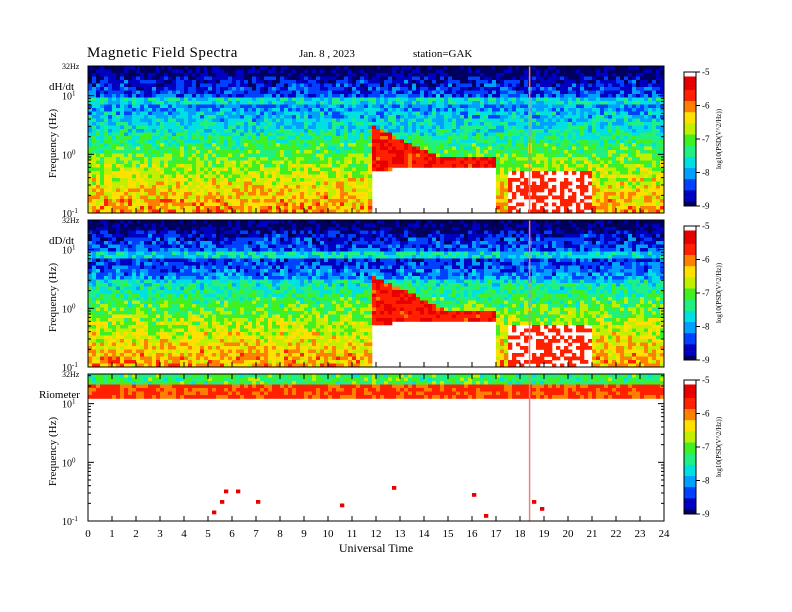 The width and height of the screenshot is (792, 612). What do you see at coordinates (473, 534) in the screenshot?
I see `x-tick-label: 16` at bounding box center [473, 534].